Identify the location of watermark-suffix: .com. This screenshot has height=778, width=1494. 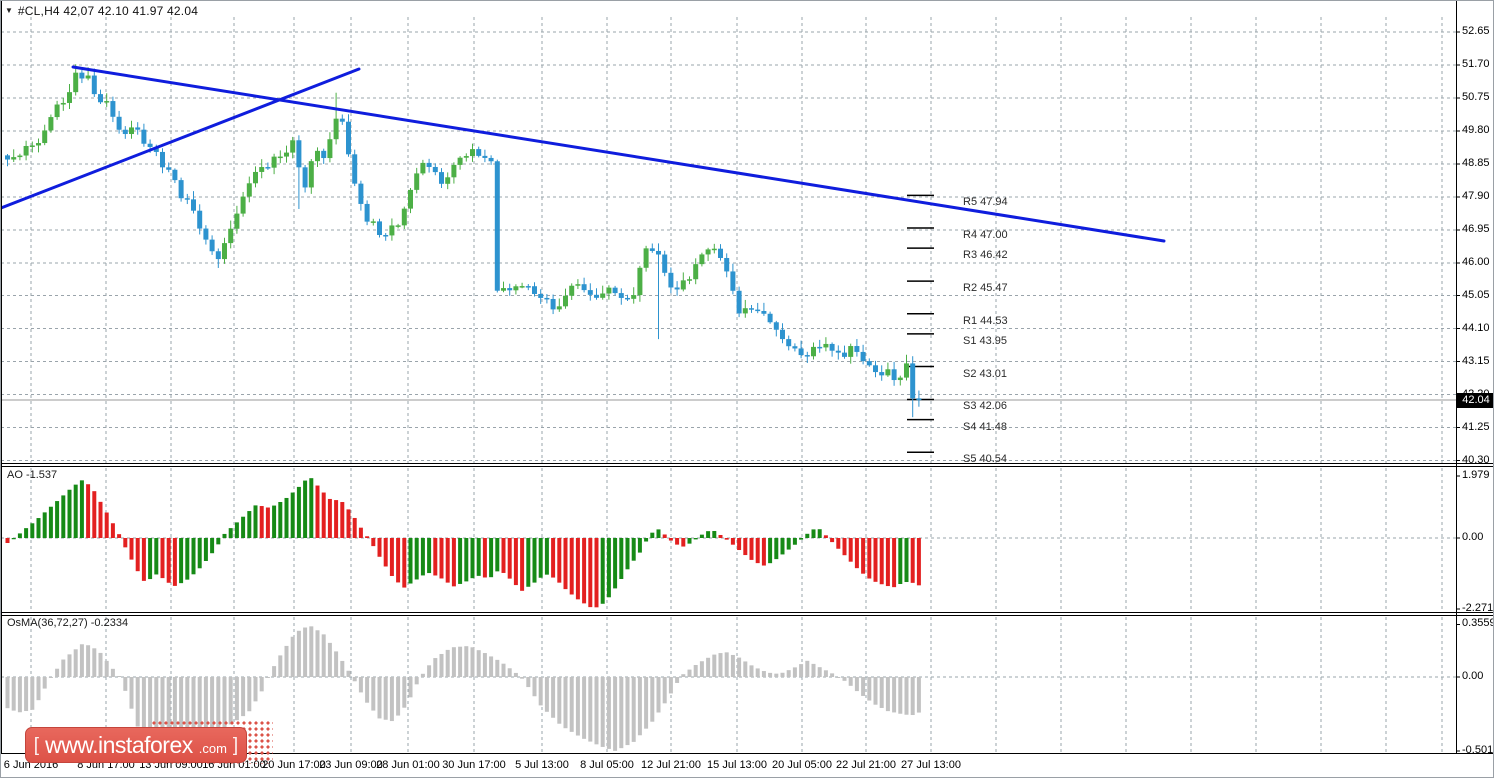
(212, 748).